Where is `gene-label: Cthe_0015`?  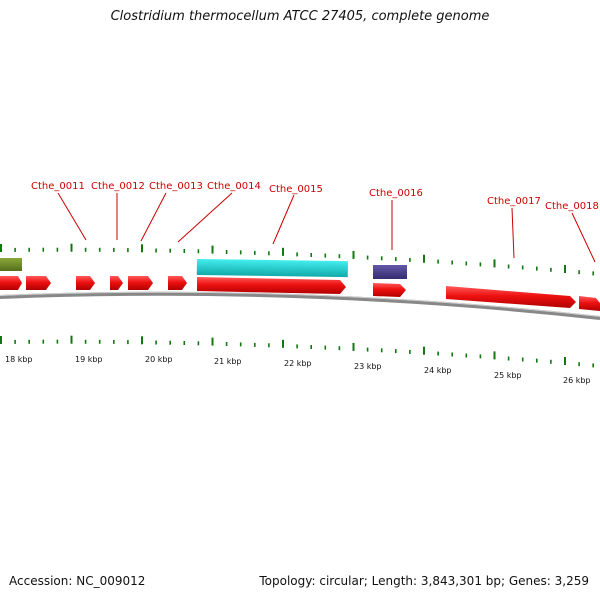 gene-label: Cthe_0015 is located at coordinates (296, 189).